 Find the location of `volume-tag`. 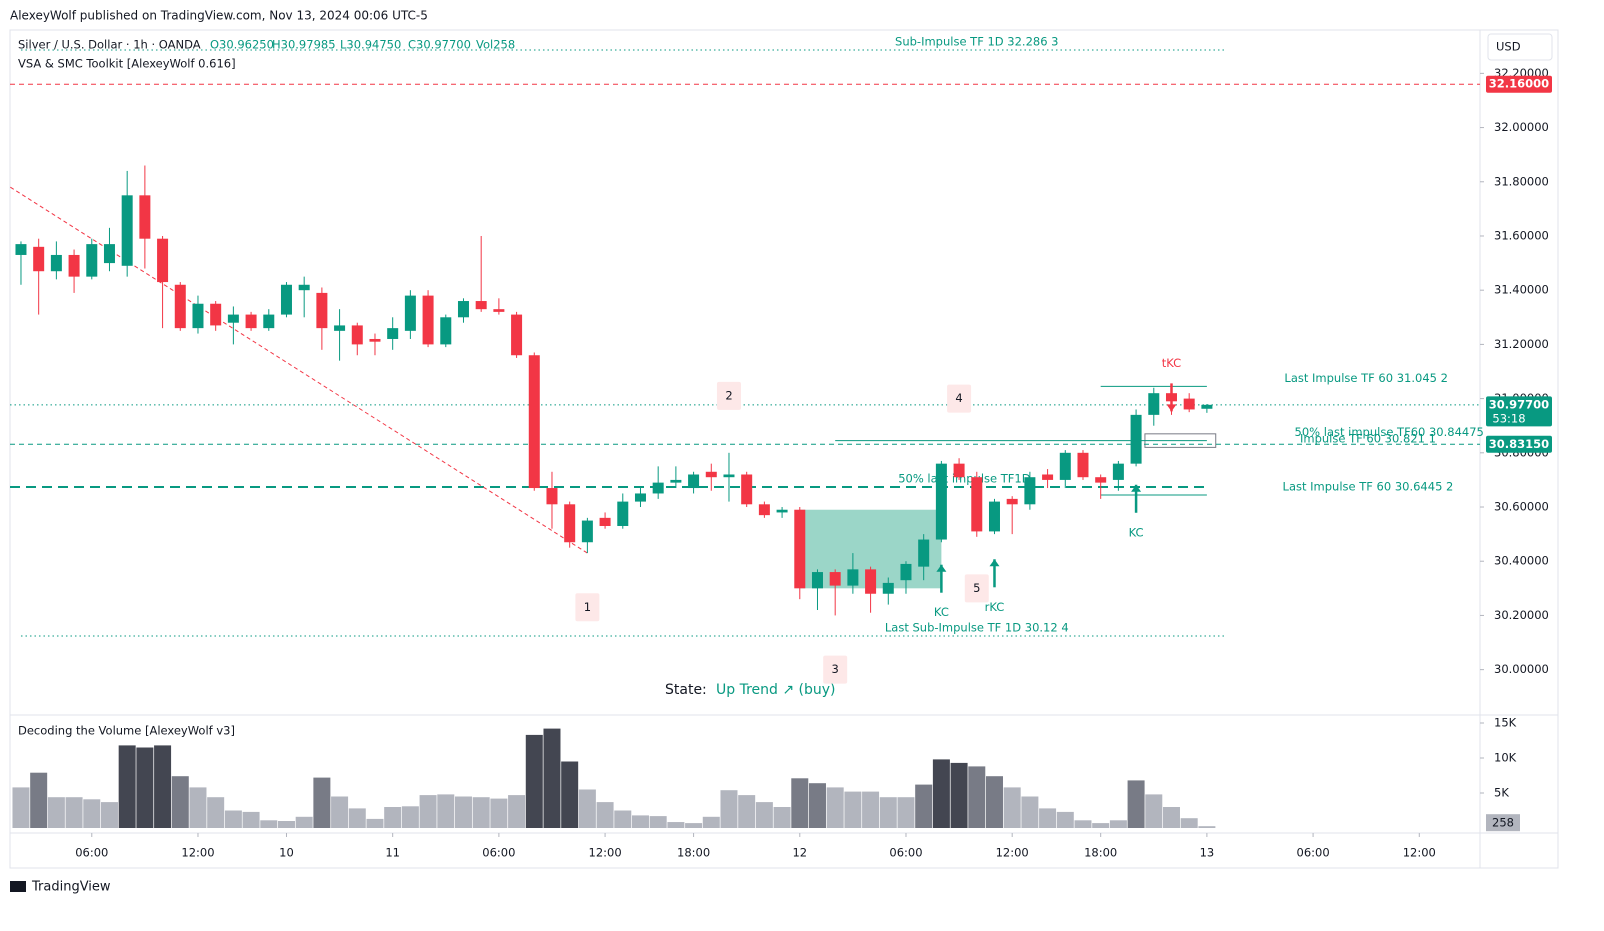

volume-tag is located at coordinates (1503, 823).